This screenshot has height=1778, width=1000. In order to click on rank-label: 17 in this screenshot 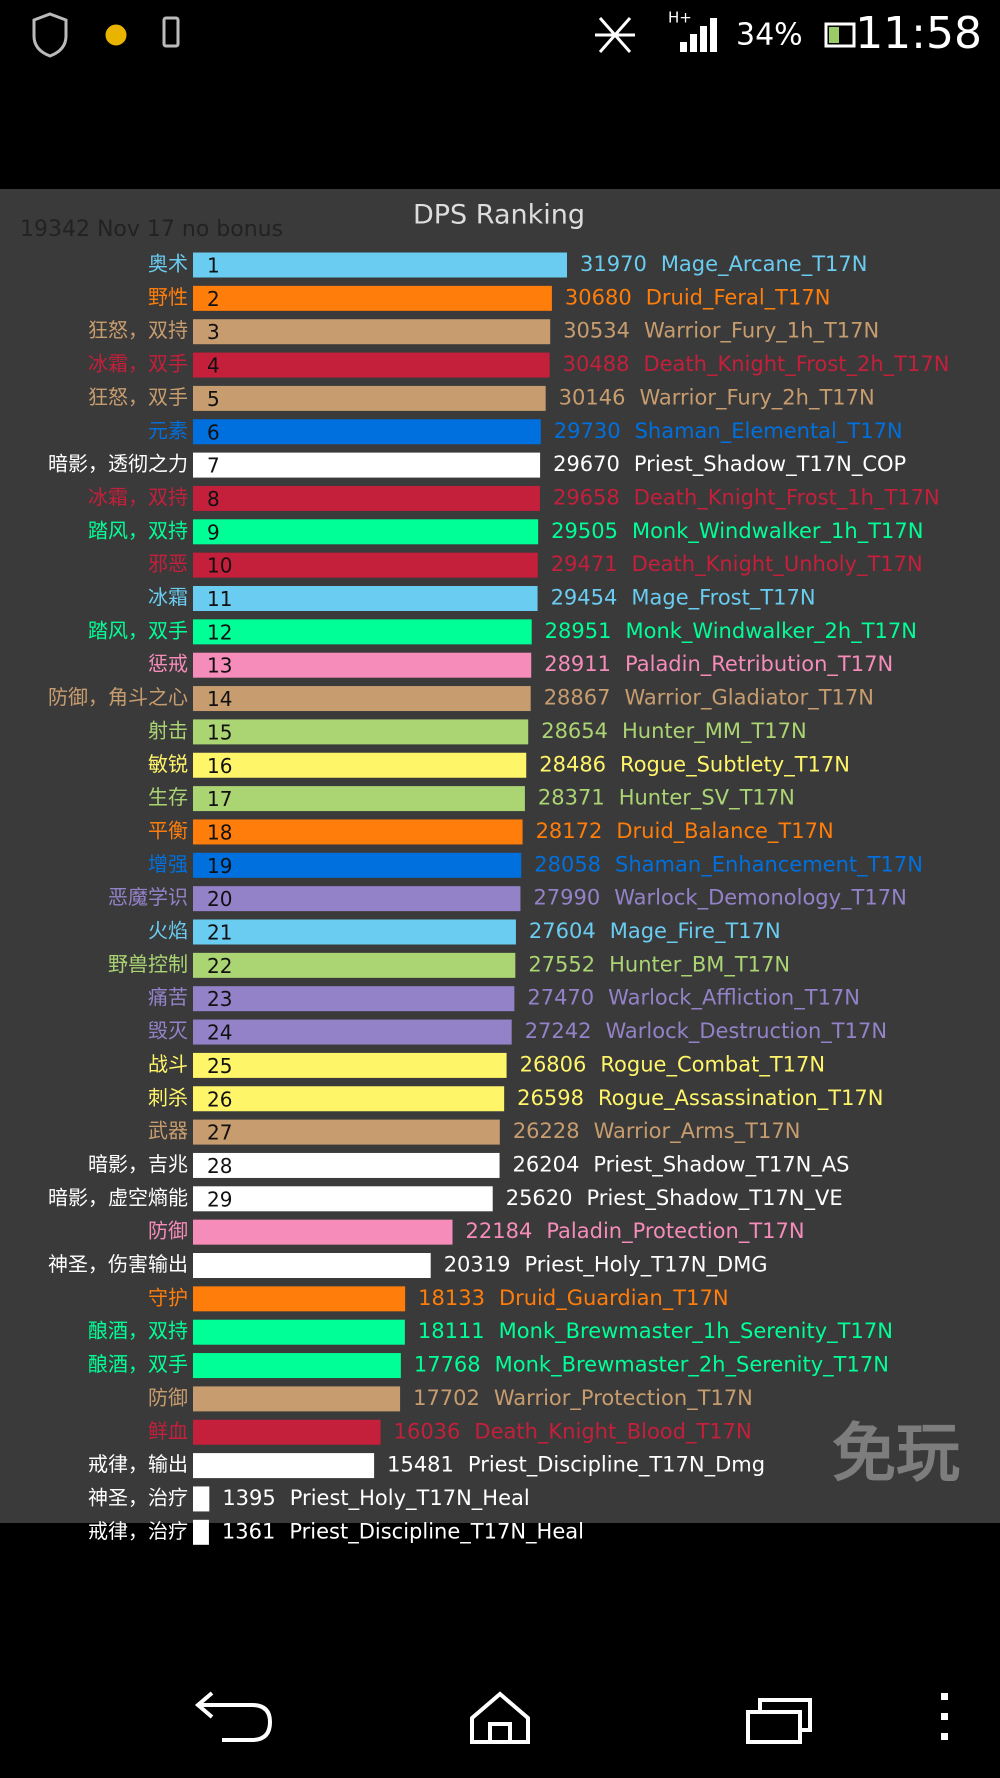, I will do `click(219, 799)`.